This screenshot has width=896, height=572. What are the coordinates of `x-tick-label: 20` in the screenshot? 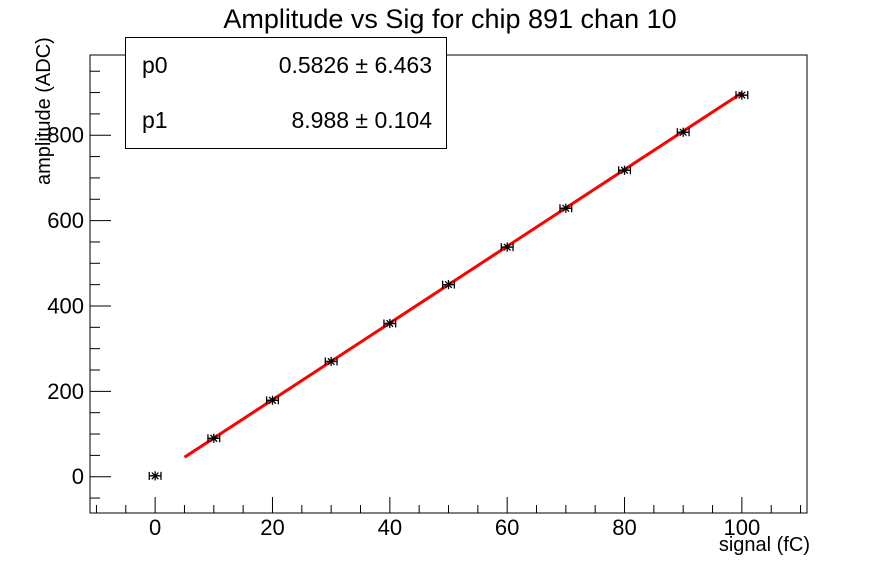 It's located at (272, 527).